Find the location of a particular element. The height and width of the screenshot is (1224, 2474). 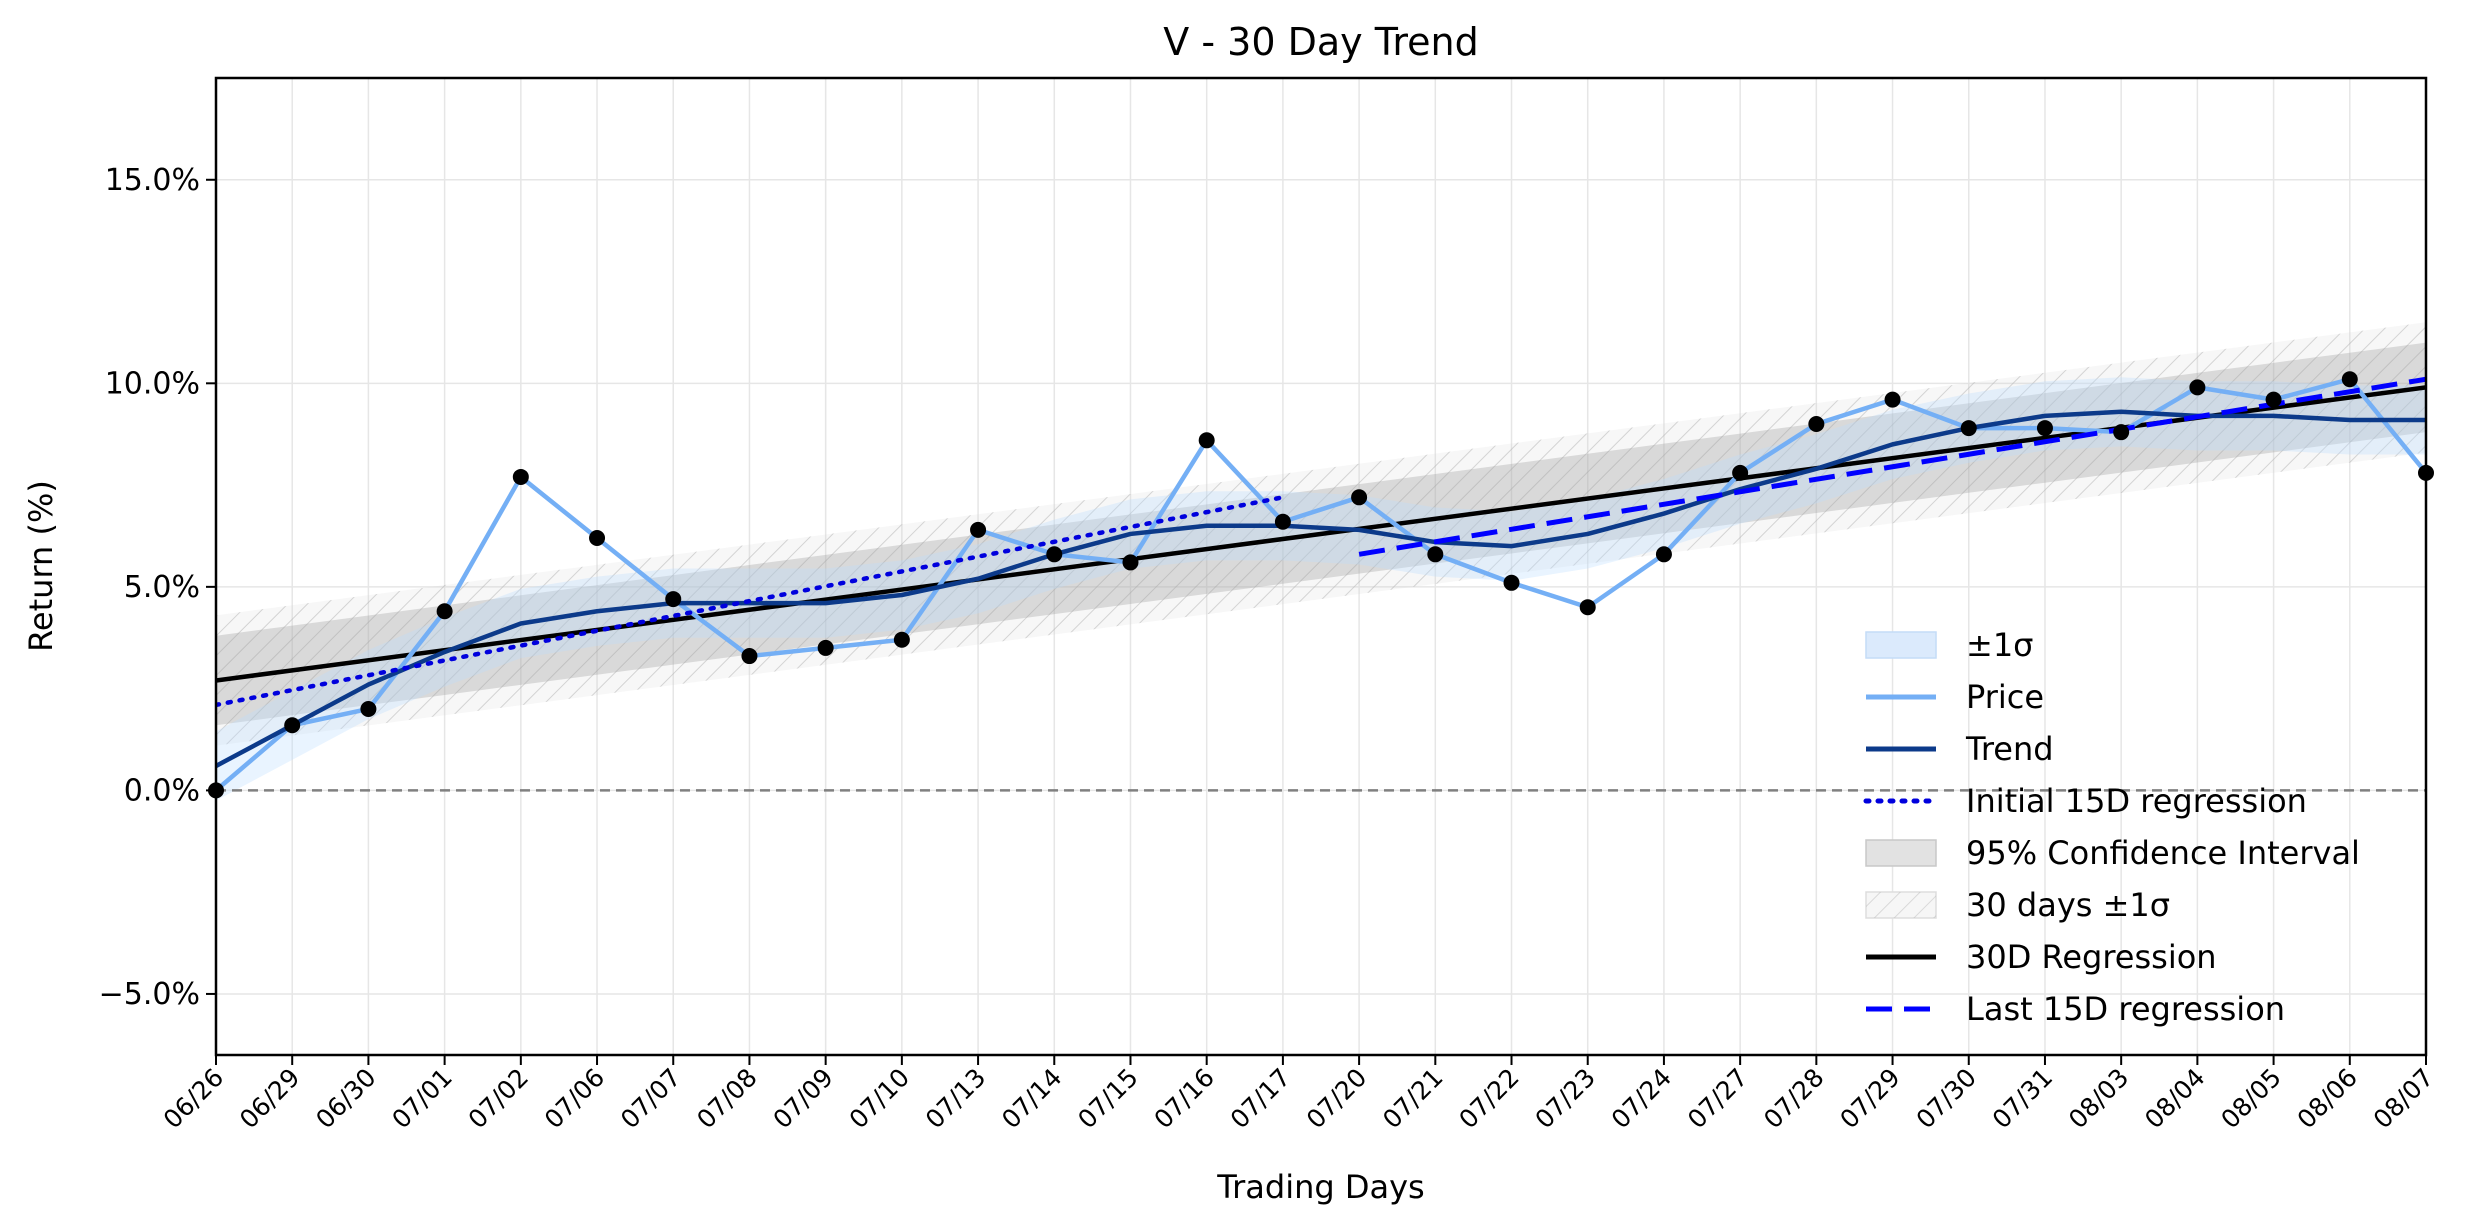

legend-label: Last 15D regression is located at coordinates (2125, 1009).